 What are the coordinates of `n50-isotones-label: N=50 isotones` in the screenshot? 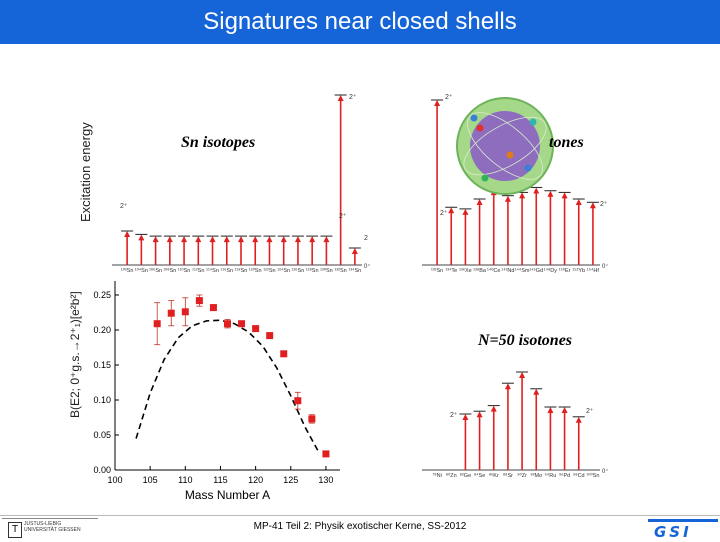 It's located at (525, 340).